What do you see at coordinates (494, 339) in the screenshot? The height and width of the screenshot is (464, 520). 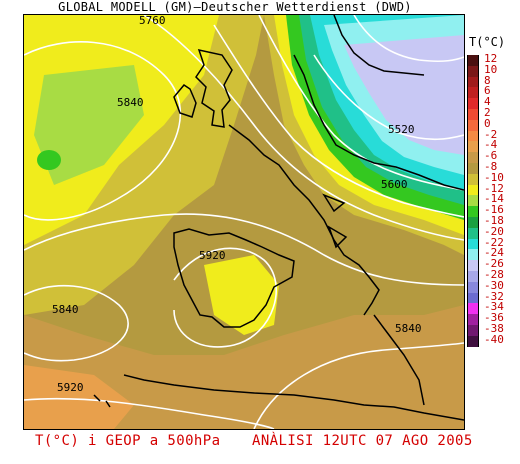 I see `legend-label: -40` at bounding box center [494, 339].